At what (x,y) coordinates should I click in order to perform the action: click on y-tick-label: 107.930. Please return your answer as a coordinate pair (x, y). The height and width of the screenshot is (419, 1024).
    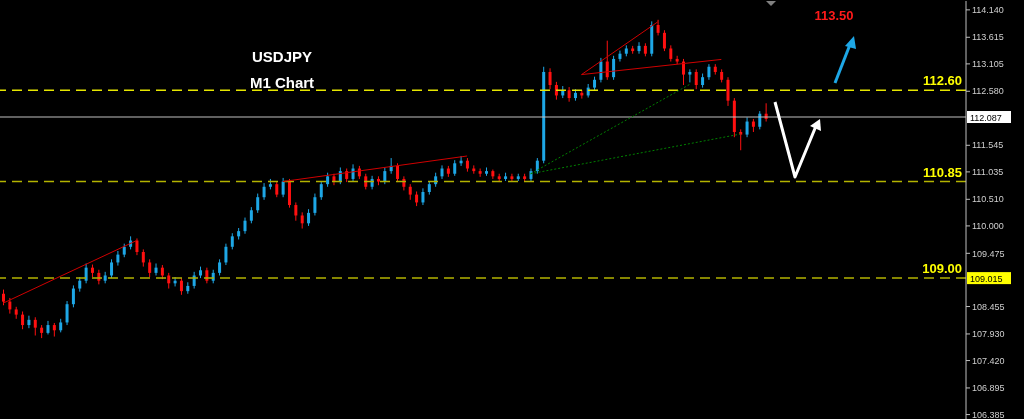
    Looking at the image, I should click on (988, 334).